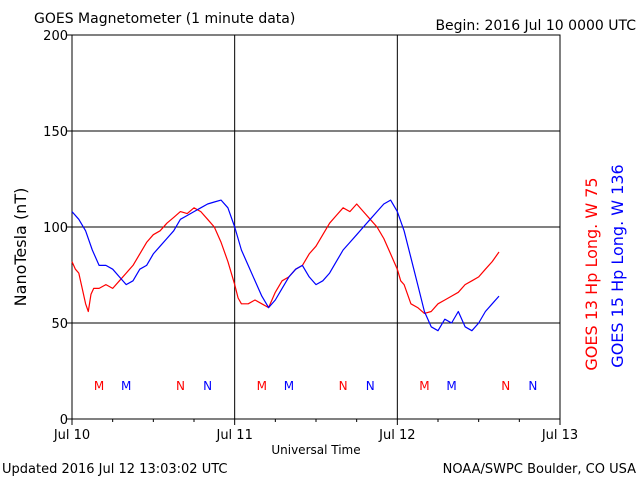  What do you see at coordinates (20, 247) in the screenshot?
I see `y-axis-label: NanoTesla (nT)` at bounding box center [20, 247].